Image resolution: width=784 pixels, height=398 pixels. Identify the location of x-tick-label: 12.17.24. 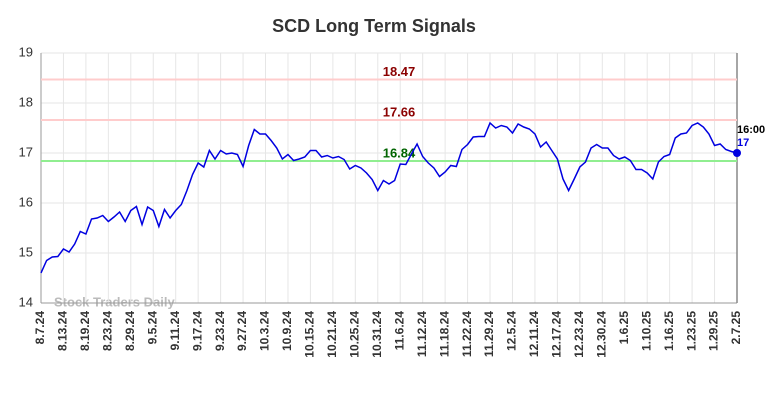
(557, 334).